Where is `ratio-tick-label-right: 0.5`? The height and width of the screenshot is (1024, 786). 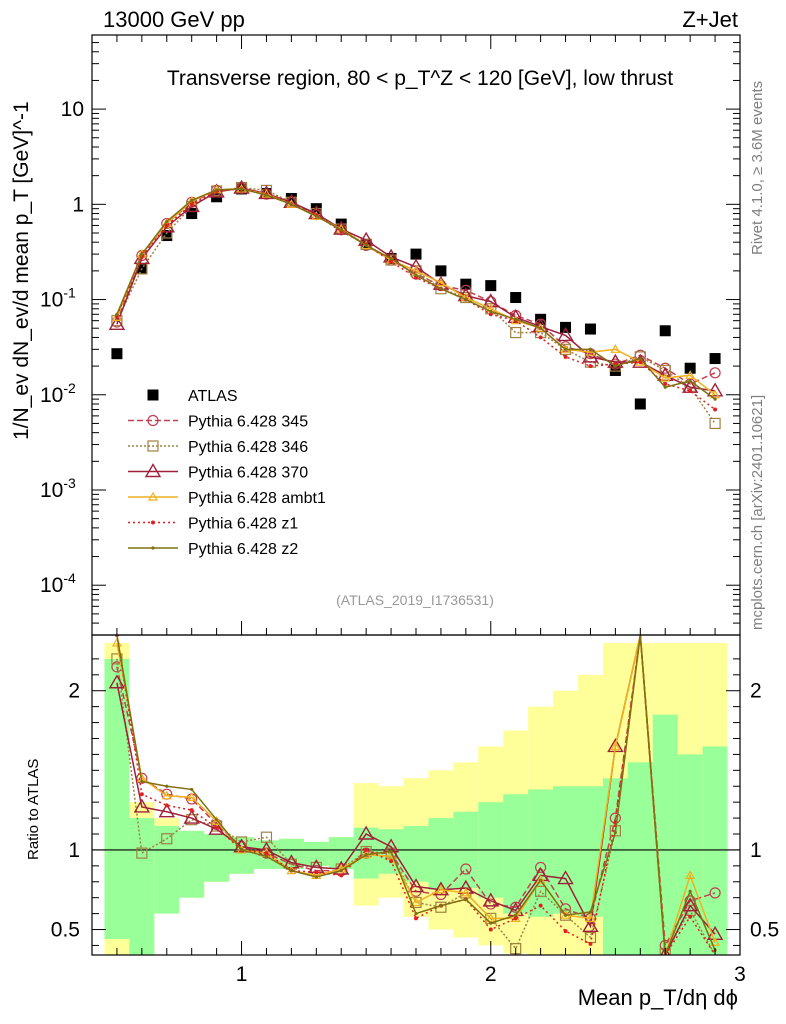 ratio-tick-label-right: 0.5 is located at coordinates (764, 930).